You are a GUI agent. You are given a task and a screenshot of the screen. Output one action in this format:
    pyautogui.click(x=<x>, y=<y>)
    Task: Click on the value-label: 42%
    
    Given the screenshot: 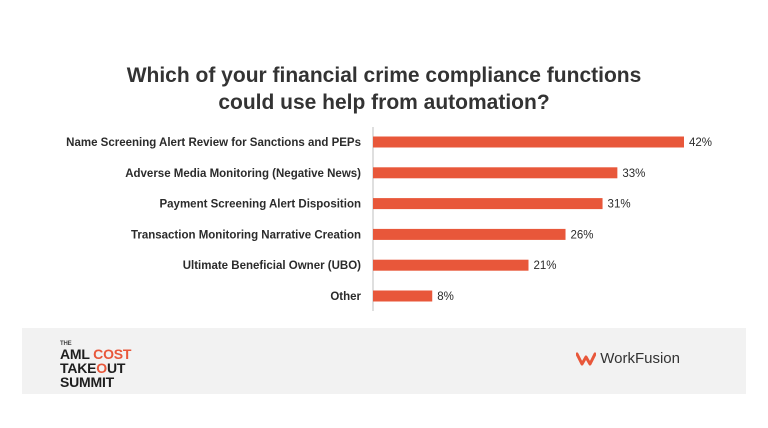 What is the action you would take?
    pyautogui.click(x=700, y=143)
    